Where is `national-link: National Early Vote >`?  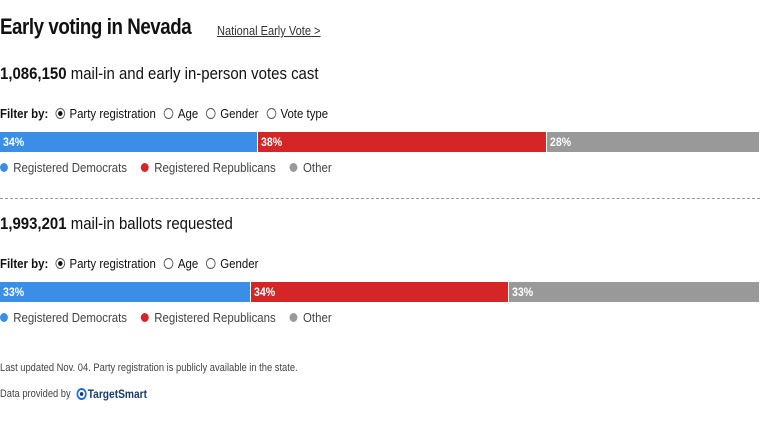
national-link: National Early Vote > is located at coordinates (269, 30).